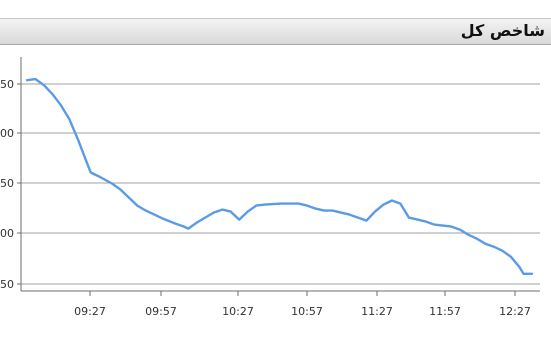 This screenshot has width=551, height=343. Describe the element at coordinates (515, 311) in the screenshot. I see `x-tick-label: 12:27` at that location.